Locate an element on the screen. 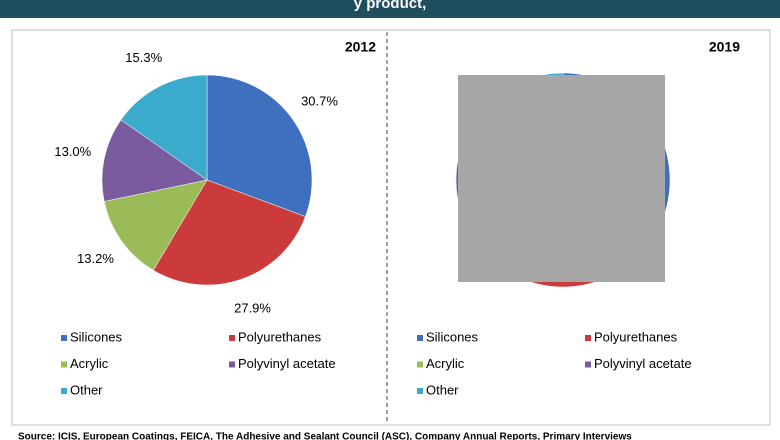 The width and height of the screenshot is (780, 440). value-label: 30.7% is located at coordinates (319, 100).